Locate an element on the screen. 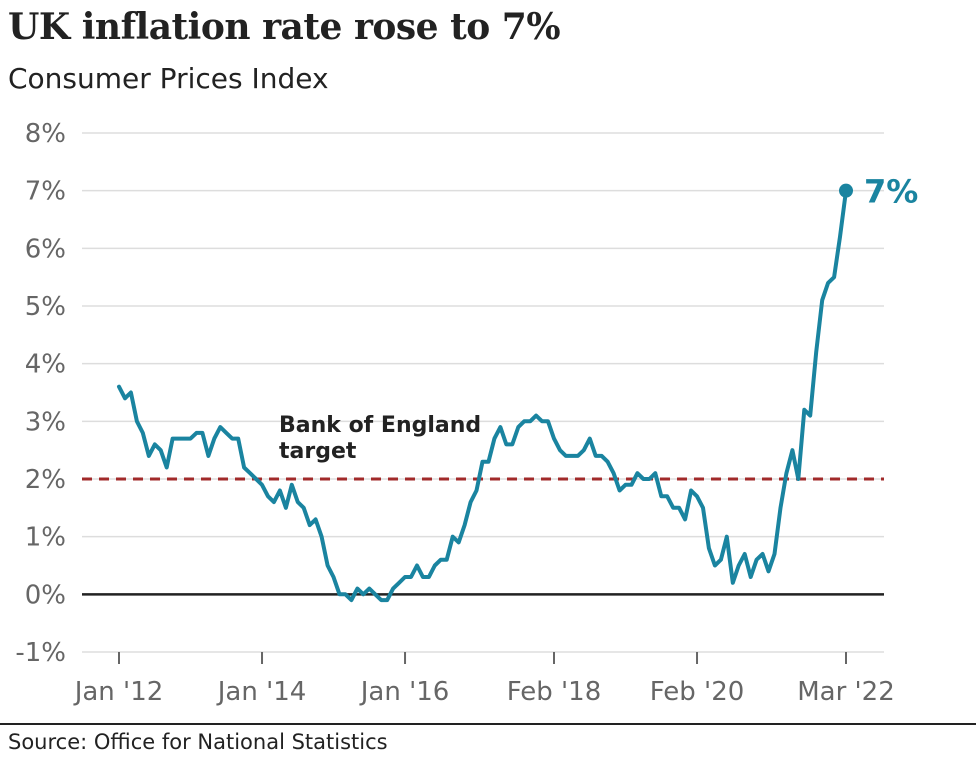 This screenshot has width=976, height=762. x-tick-label: Jan '16 is located at coordinates (404, 692).